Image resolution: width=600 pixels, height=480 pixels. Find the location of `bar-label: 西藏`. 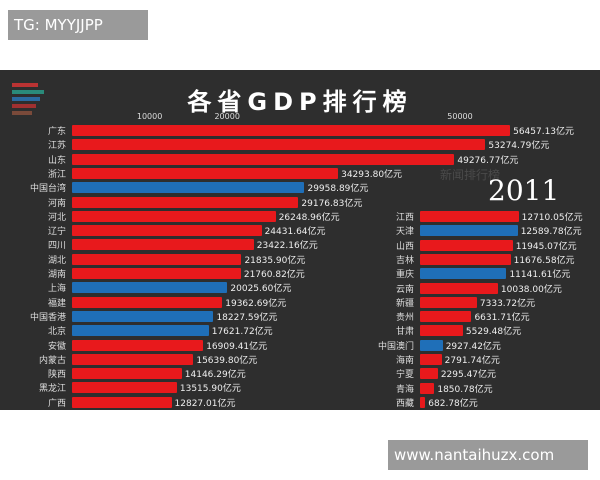

bar-label: 西藏 is located at coordinates (404, 403).